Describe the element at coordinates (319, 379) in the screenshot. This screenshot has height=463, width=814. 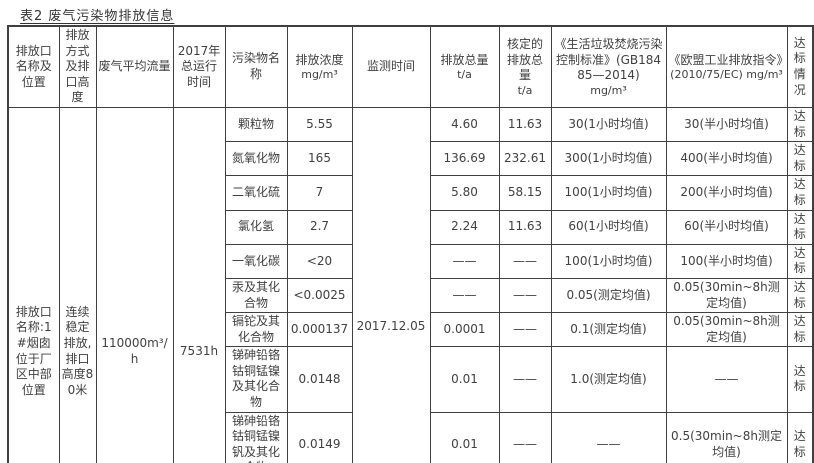
I see `concentration-cell: 0.0148` at that location.